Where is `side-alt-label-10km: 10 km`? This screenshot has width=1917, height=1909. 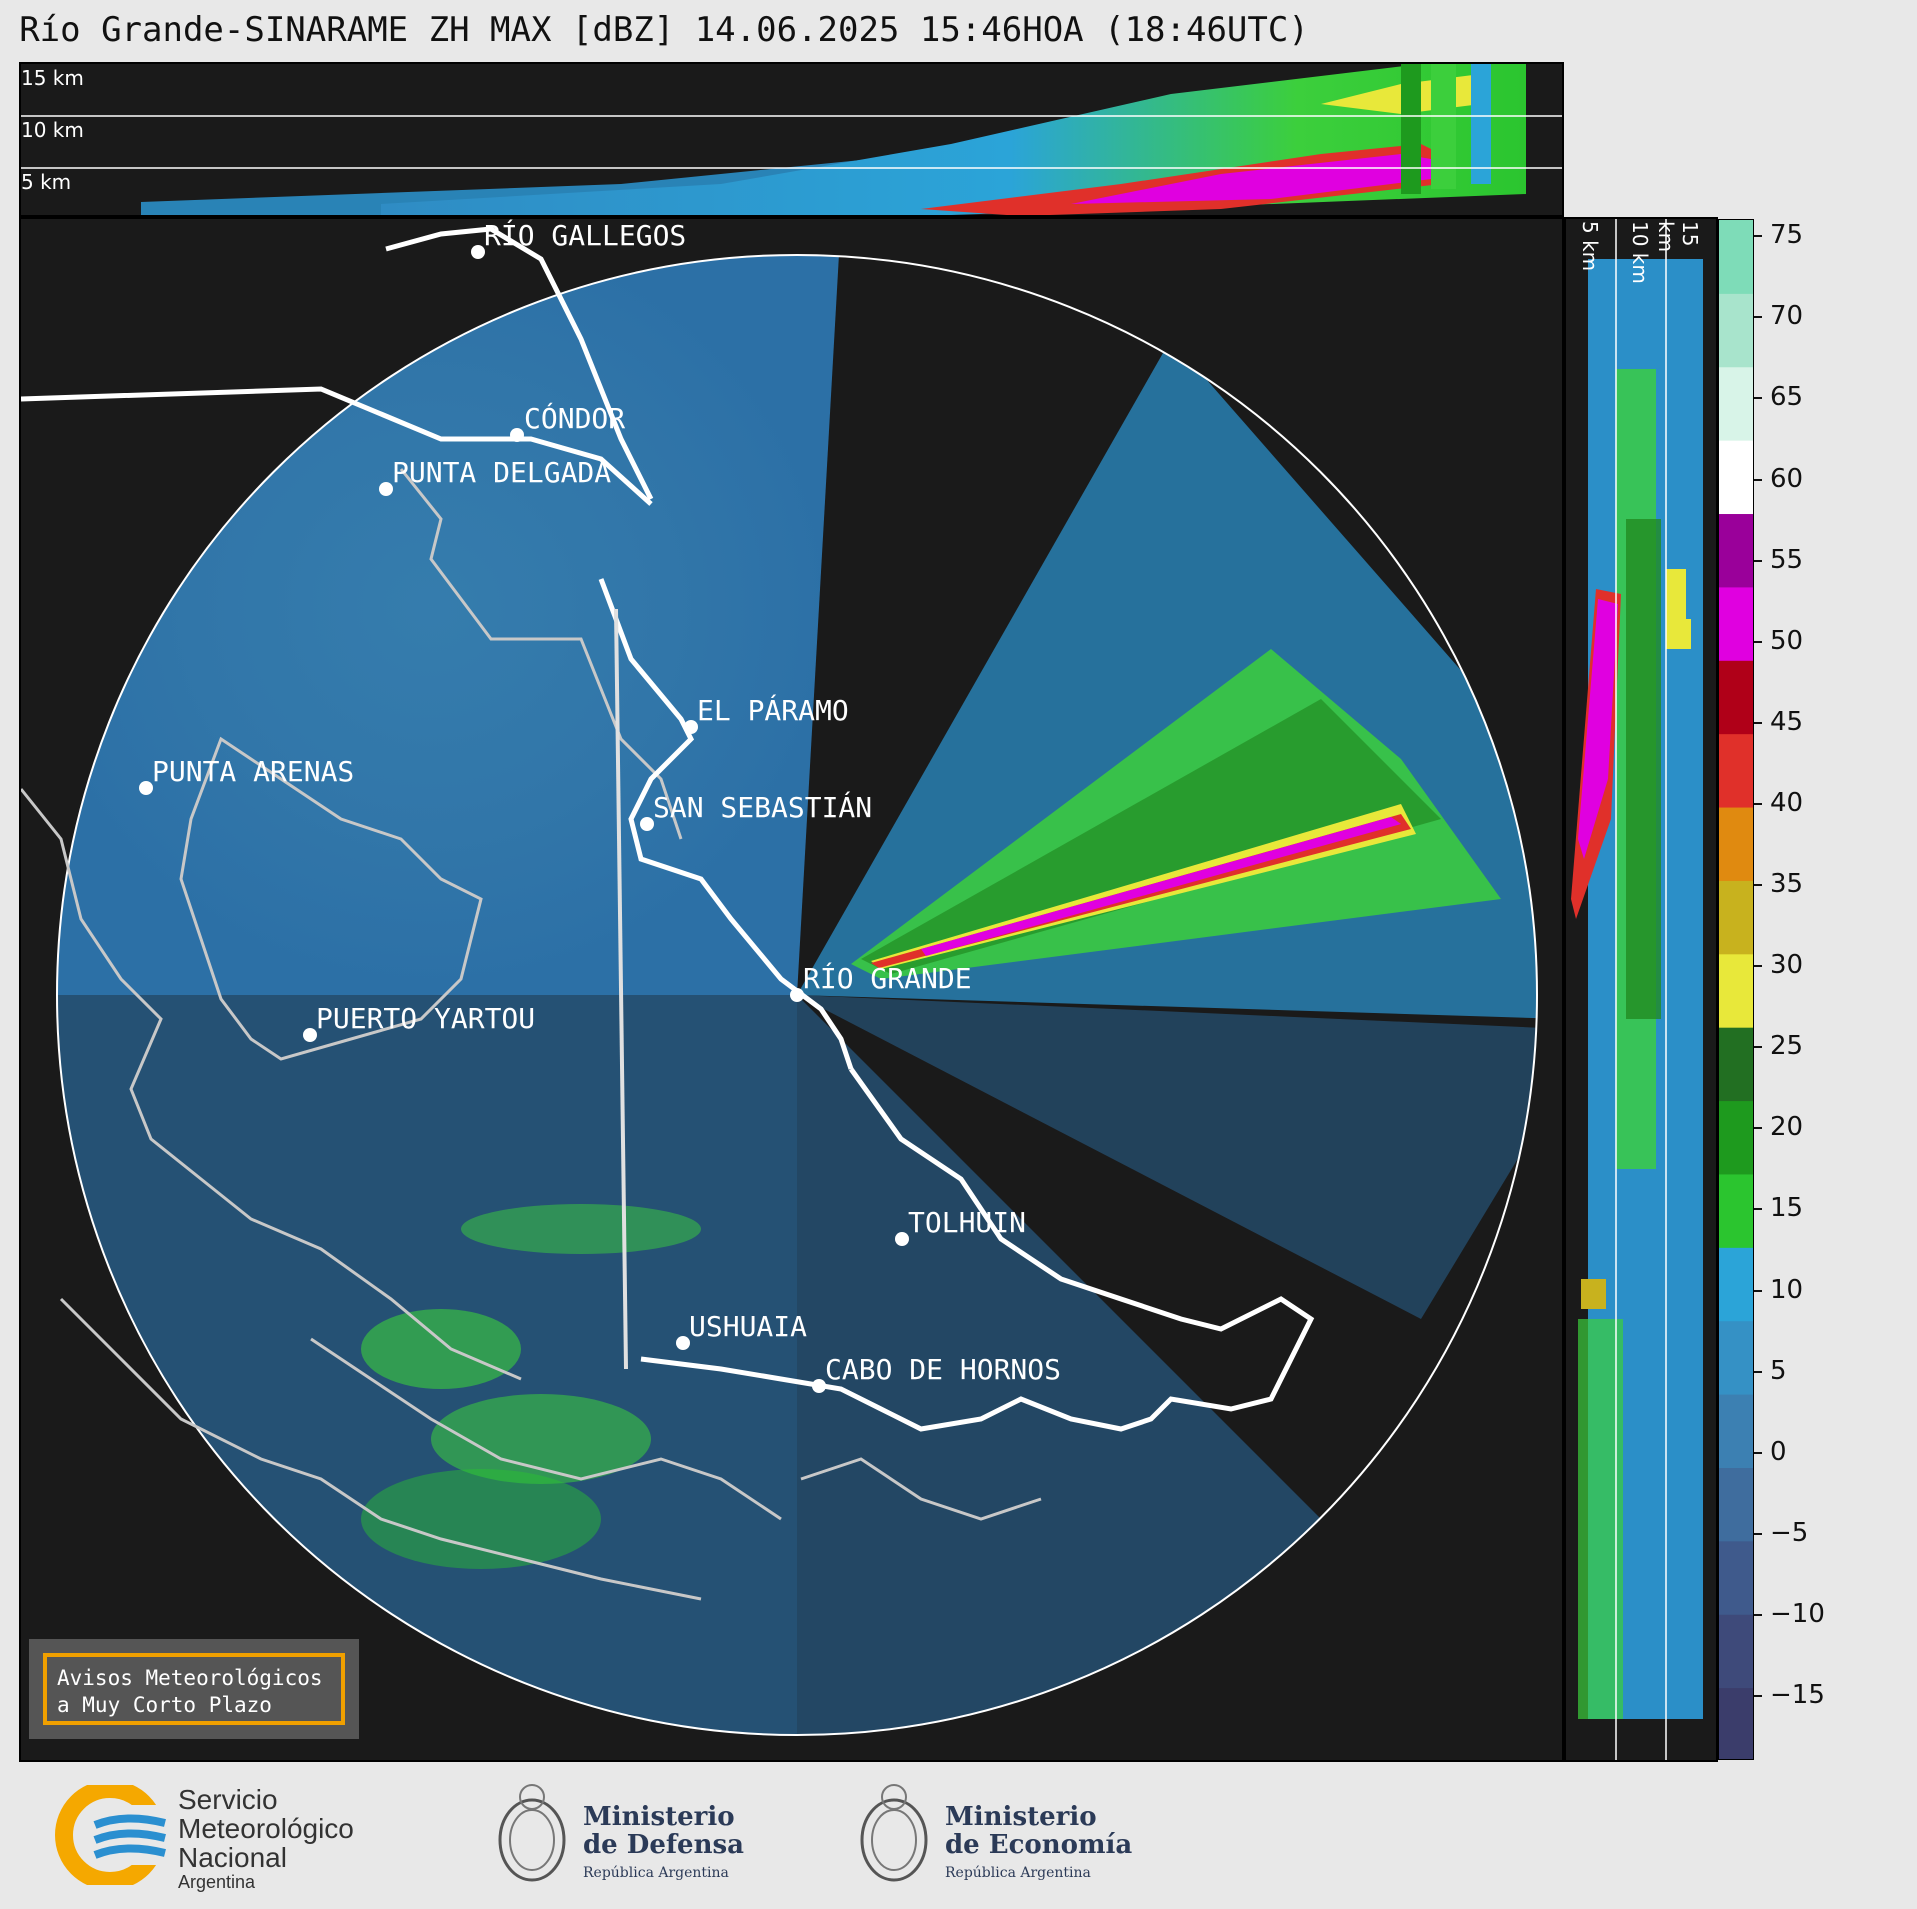
side-alt-label-10km: 10 km is located at coordinates (1640, 252).